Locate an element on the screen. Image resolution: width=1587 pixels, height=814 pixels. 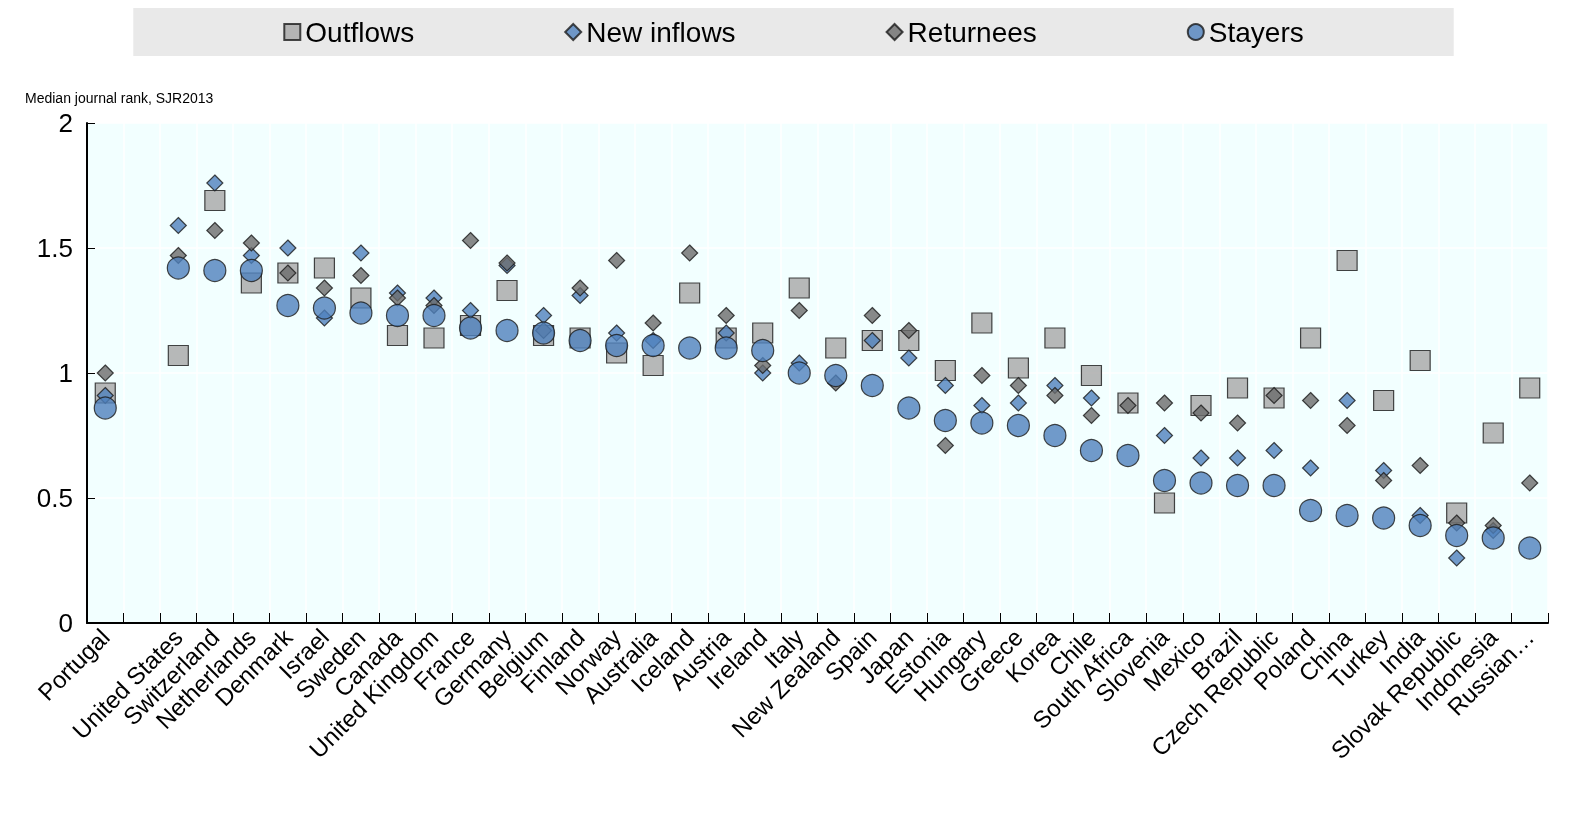
legend-label: Returnees is located at coordinates (972, 32).